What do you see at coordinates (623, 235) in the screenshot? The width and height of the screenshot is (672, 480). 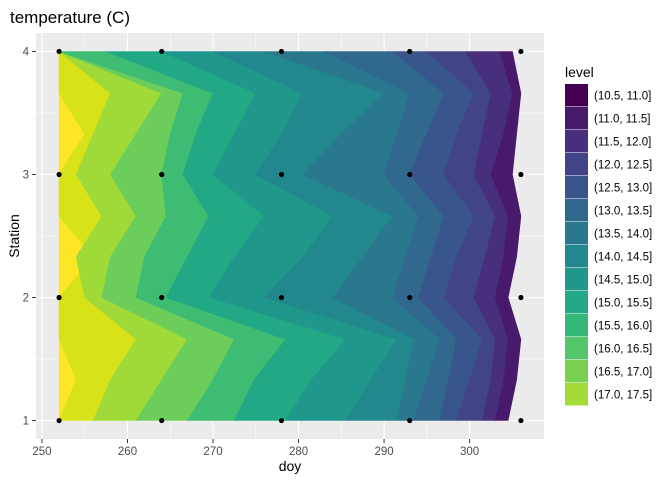 I see `legend-label: (13.5, 14.0]` at bounding box center [623, 235].